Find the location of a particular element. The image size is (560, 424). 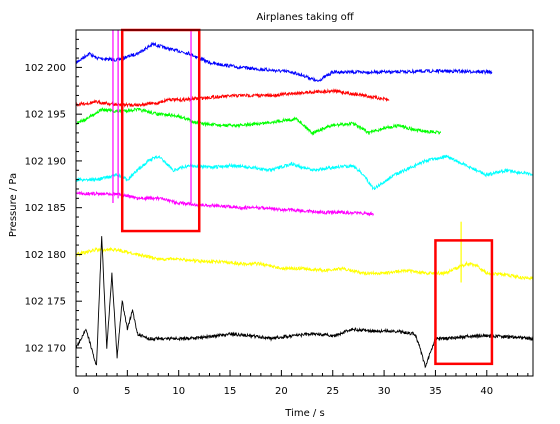

chart-title: Airplanes taking off is located at coordinates (305, 17).